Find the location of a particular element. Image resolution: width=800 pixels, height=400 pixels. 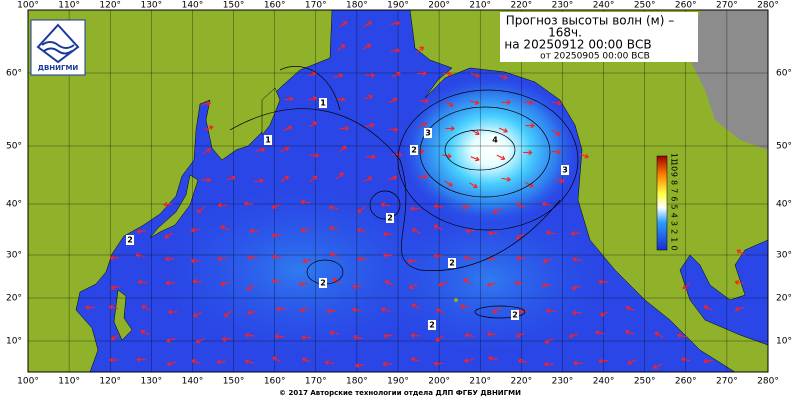

colorbar-label: 3 is located at coordinates (674, 223).